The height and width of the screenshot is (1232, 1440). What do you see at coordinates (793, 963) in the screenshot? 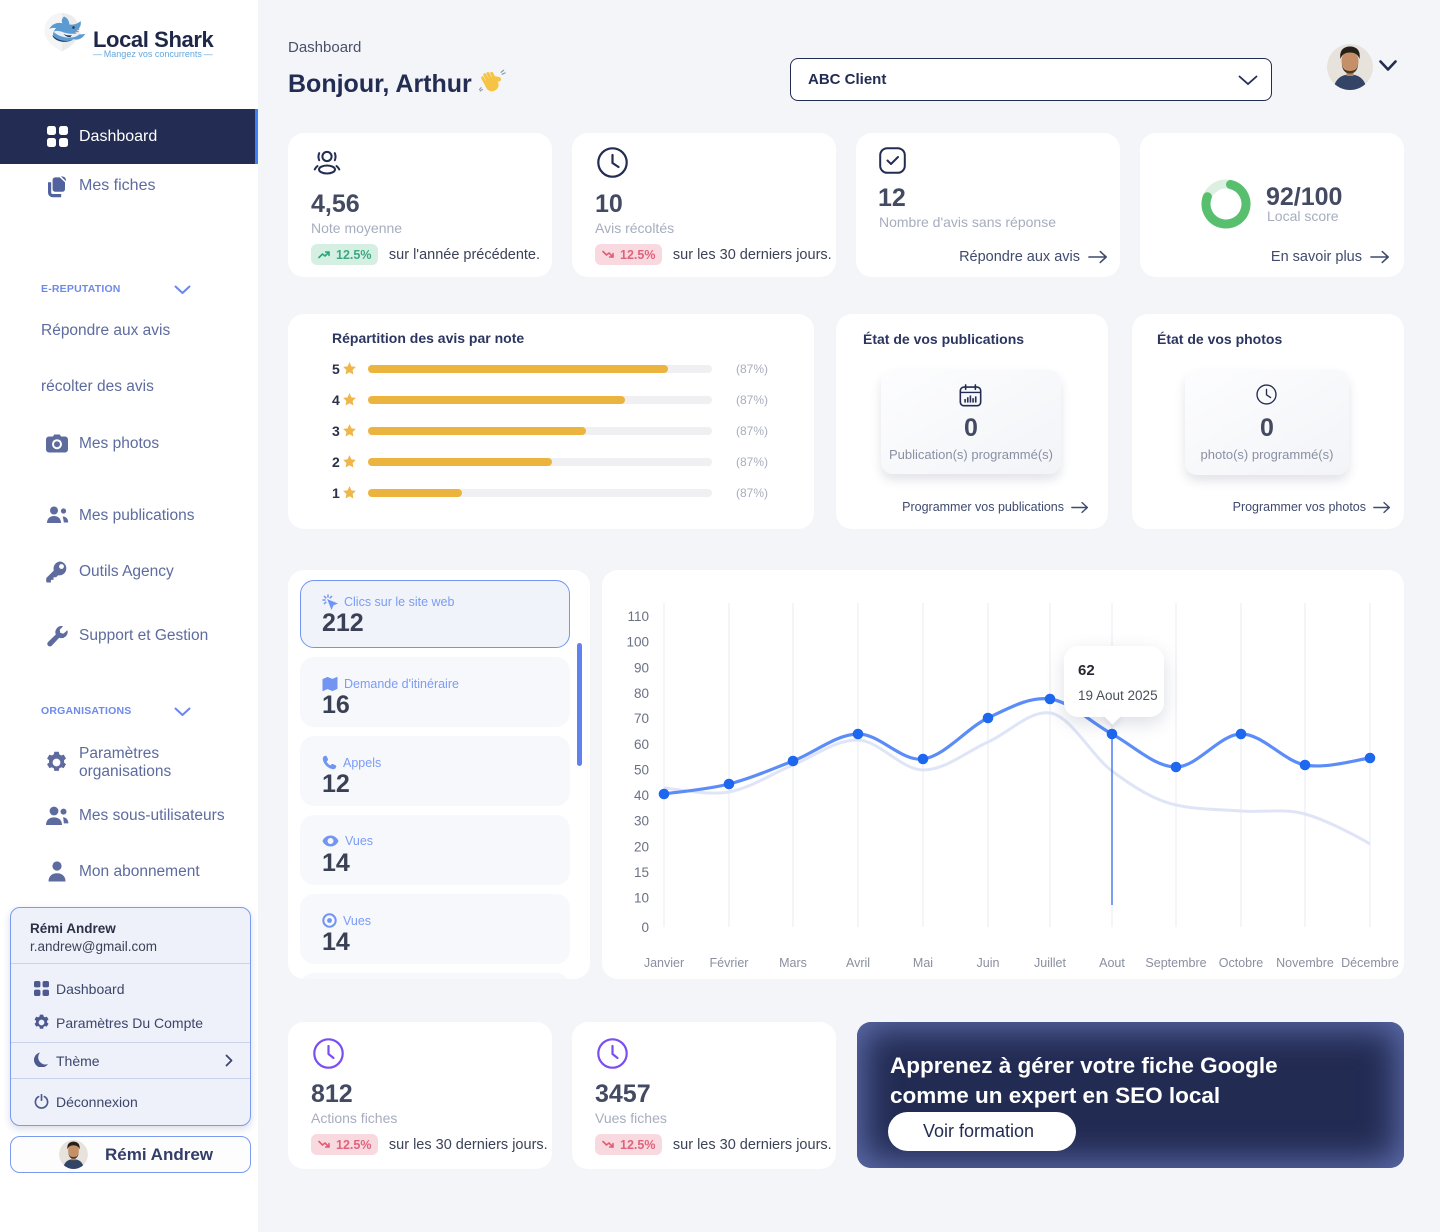
I see `svg-text: Mars` at bounding box center [793, 963].